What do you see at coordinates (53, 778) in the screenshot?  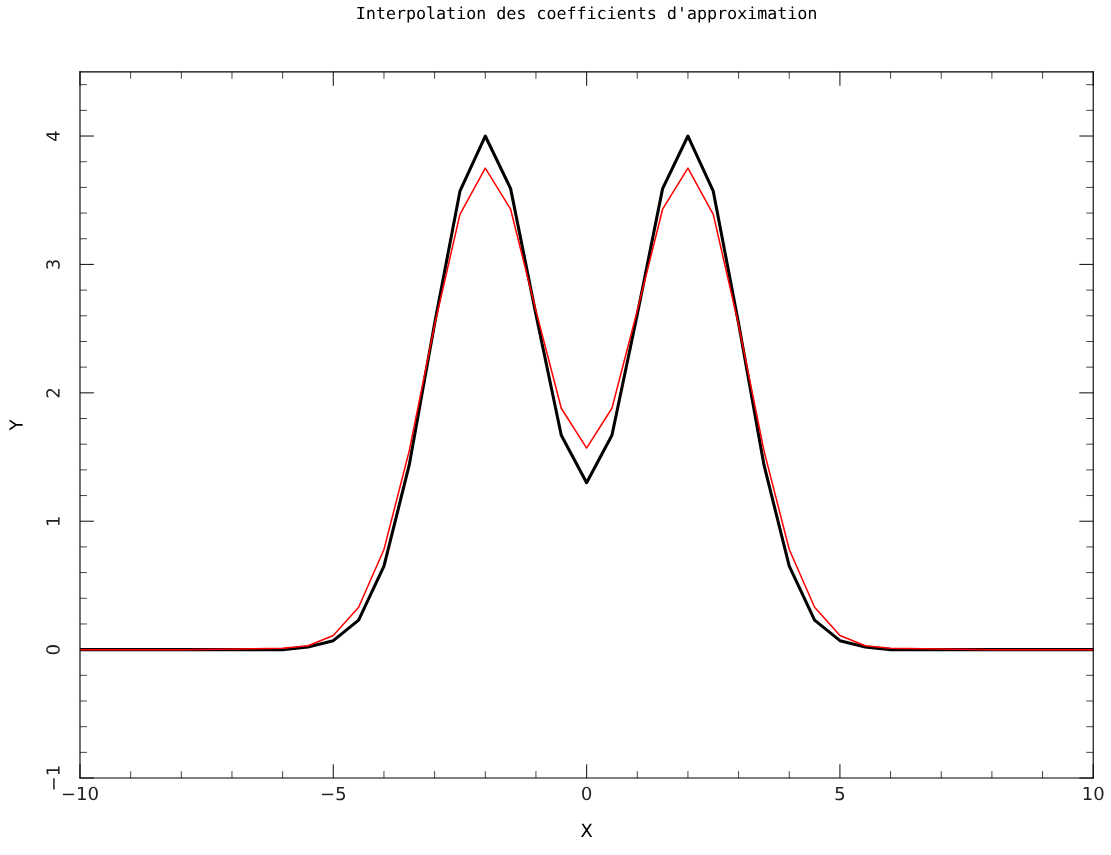 I see `y-tick-label: −1` at bounding box center [53, 778].